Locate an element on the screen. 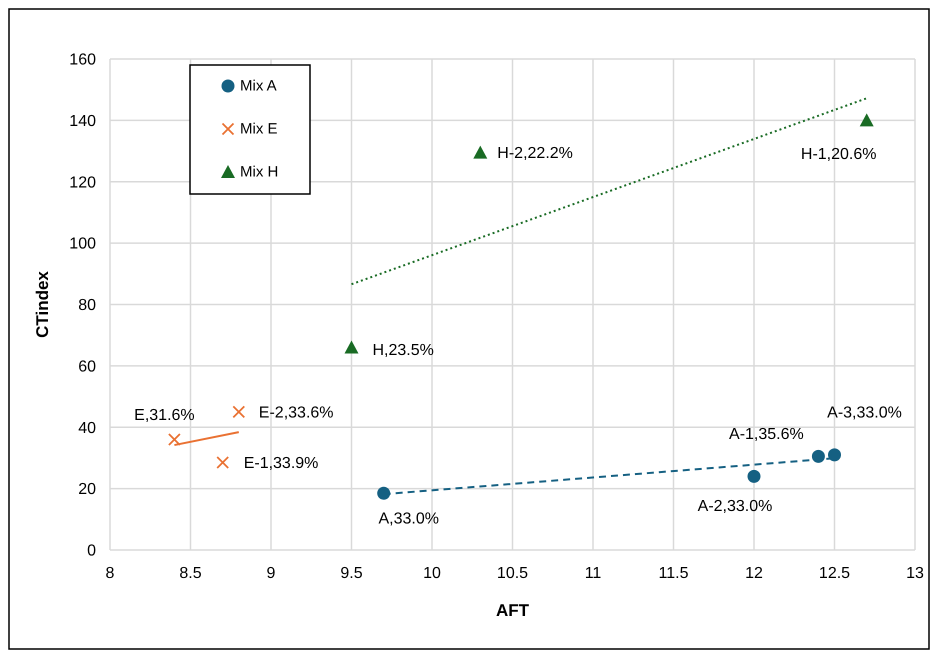 This screenshot has width=938, height=658. y-tick-label: 100 is located at coordinates (82, 244).